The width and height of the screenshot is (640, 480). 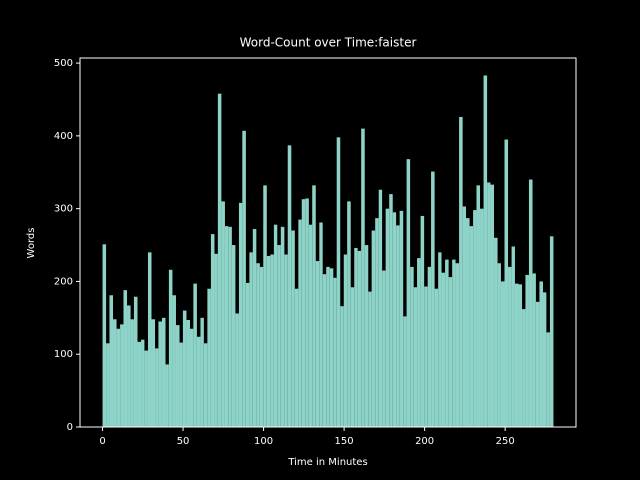 What do you see at coordinates (327, 462) in the screenshot?
I see `x-axis-label: Time in Minutes` at bounding box center [327, 462].